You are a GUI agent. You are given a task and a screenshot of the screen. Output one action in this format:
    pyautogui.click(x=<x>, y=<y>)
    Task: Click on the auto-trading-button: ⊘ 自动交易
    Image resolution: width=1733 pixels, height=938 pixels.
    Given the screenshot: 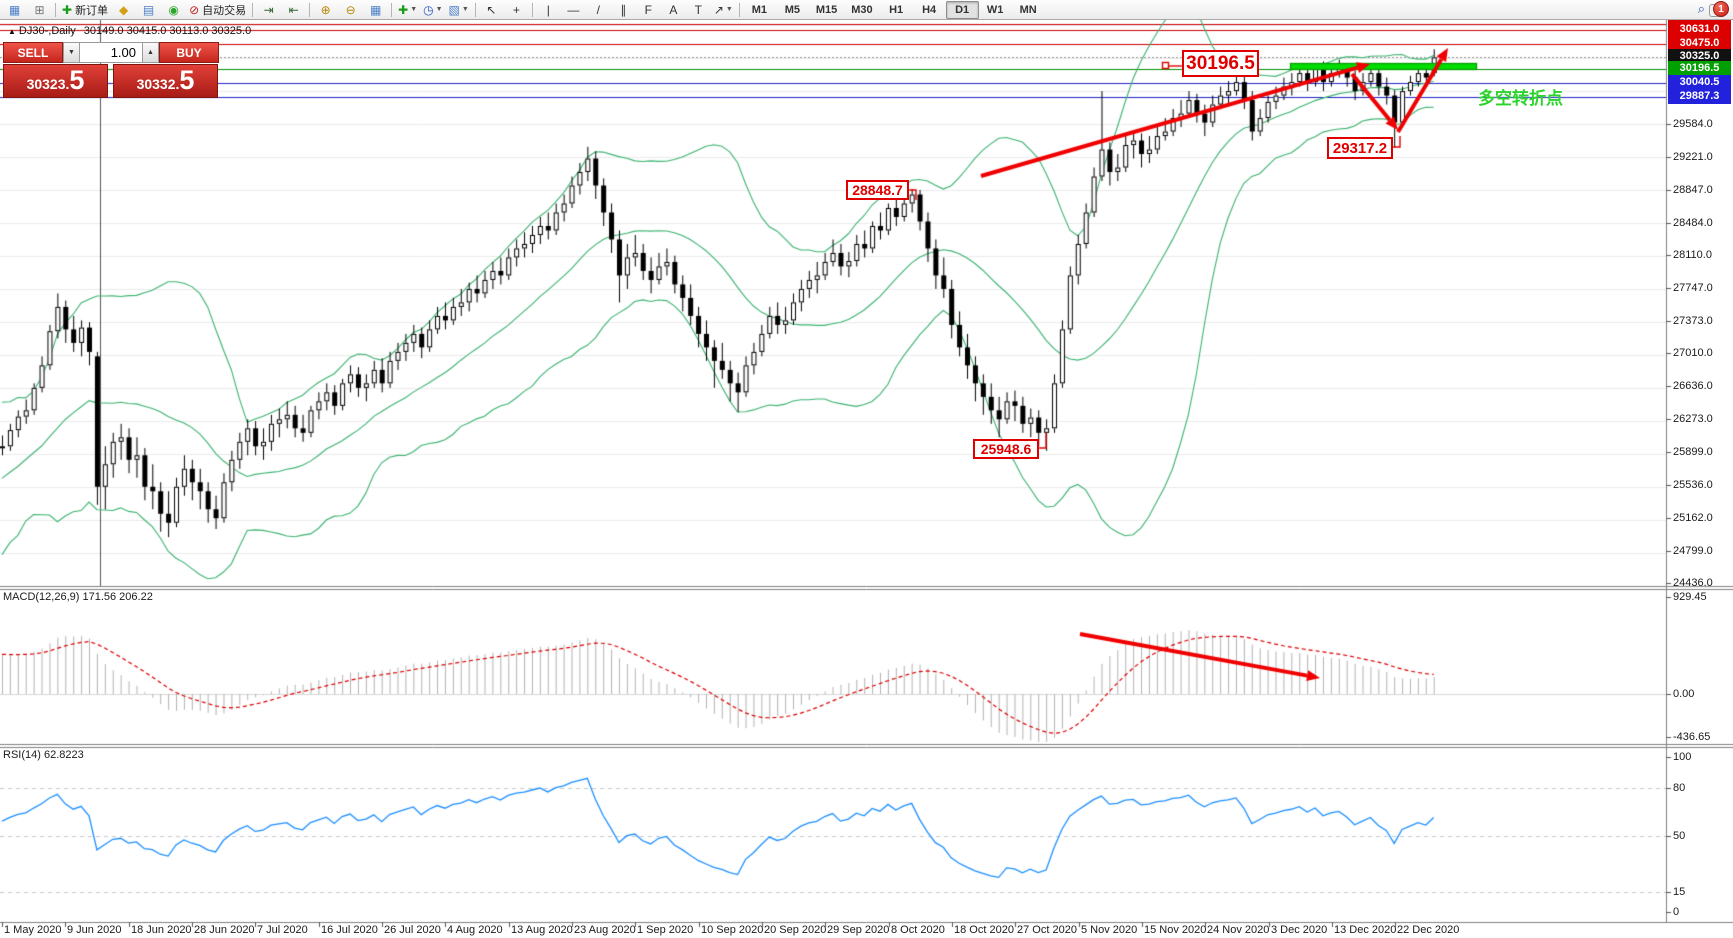 What is the action you would take?
    pyautogui.click(x=217, y=9)
    